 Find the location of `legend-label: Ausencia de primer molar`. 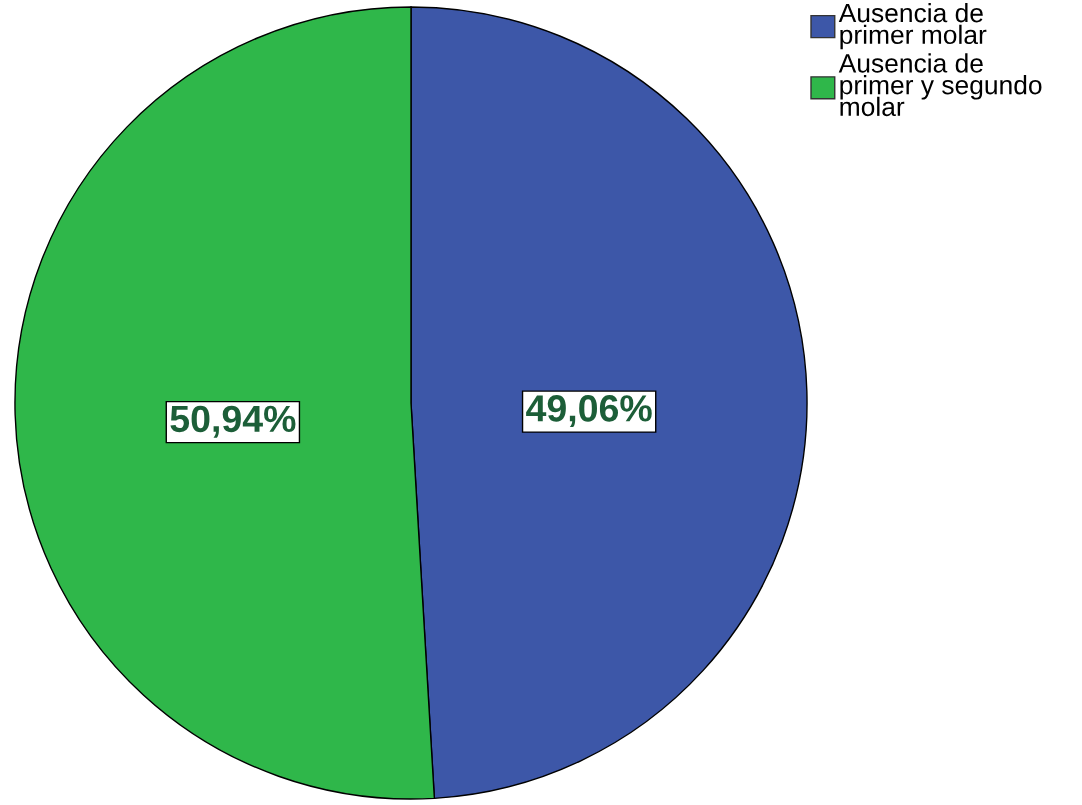

legend-label: Ausencia de primer molar is located at coordinates (912, 26).